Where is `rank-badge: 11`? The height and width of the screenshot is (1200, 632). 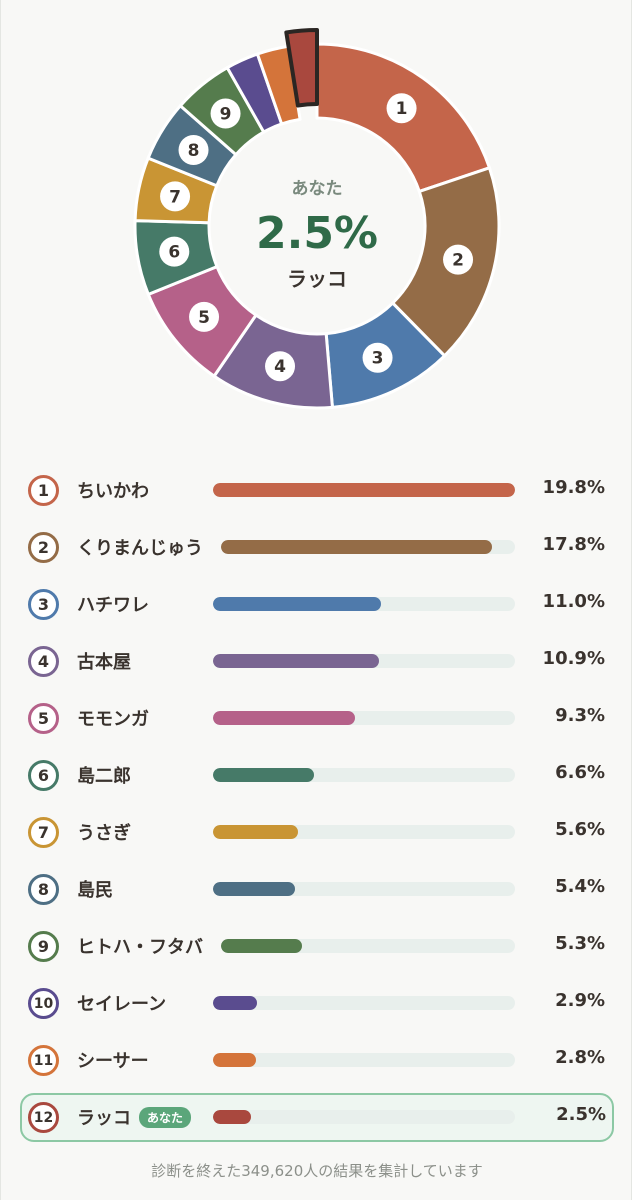
rank-badge: 11 is located at coordinates (43, 1060).